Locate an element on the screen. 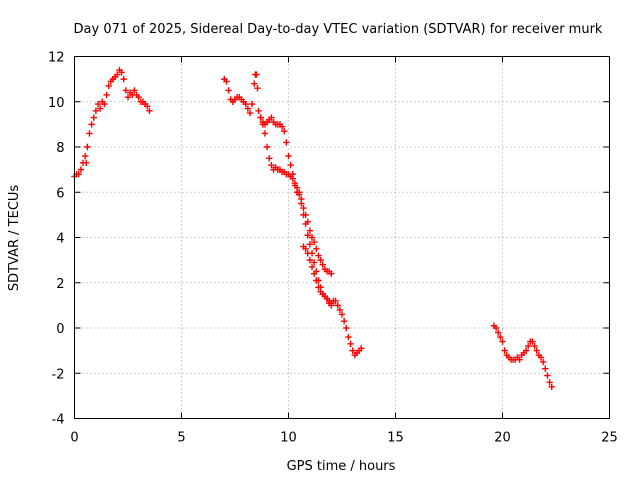 This screenshot has width=640, height=480. x-tick-label: 5 is located at coordinates (181, 438).